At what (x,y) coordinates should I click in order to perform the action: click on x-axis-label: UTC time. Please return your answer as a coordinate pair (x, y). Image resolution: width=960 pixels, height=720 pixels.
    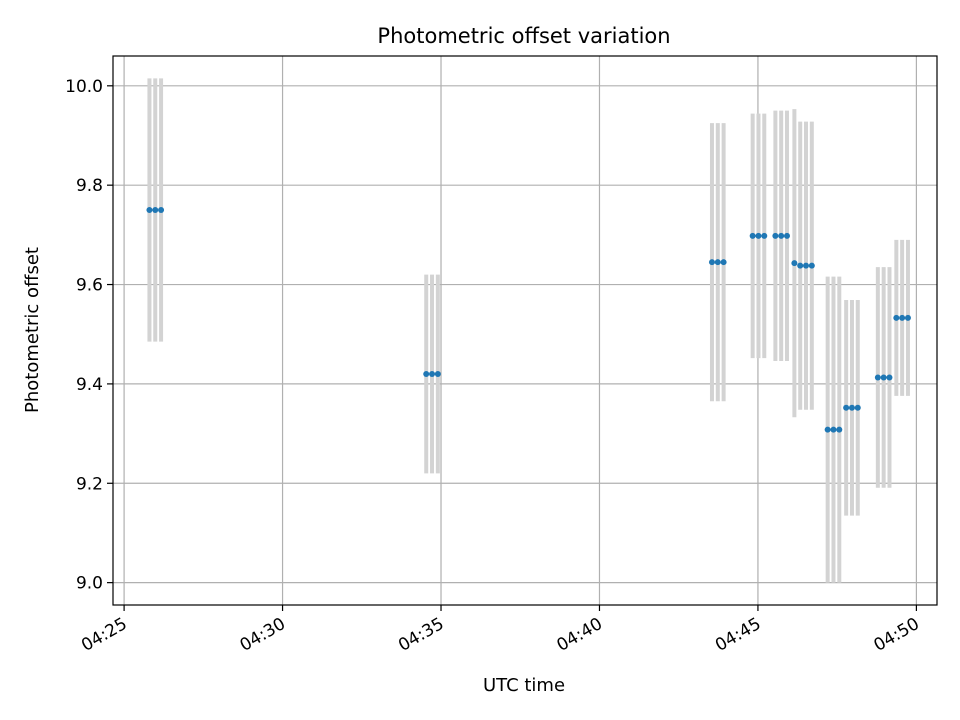
    Looking at the image, I should click on (524, 685).